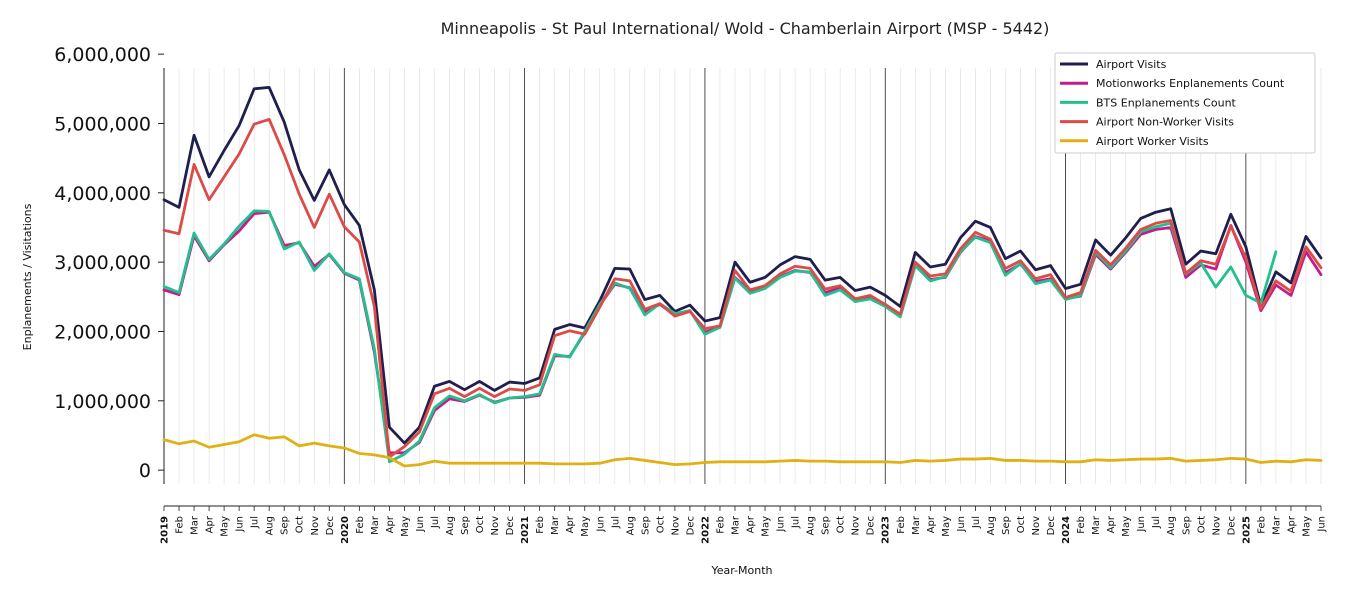 The height and width of the screenshot is (600, 1350). Describe the element at coordinates (1246, 530) in the screenshot. I see `x-tick-label-year: 2025` at that location.